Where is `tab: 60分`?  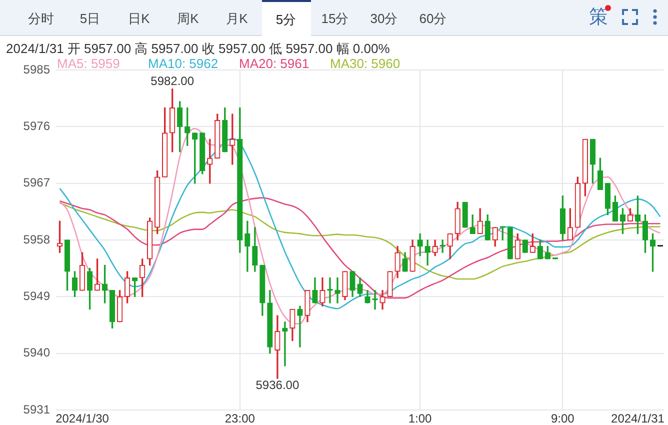
tab: 60分 is located at coordinates (433, 17).